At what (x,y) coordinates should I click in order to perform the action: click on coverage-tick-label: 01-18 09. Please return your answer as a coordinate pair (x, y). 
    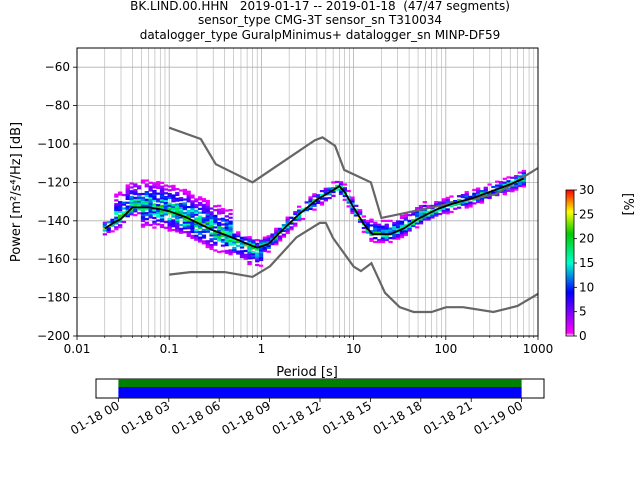
    Looking at the image, I should click on (246, 417).